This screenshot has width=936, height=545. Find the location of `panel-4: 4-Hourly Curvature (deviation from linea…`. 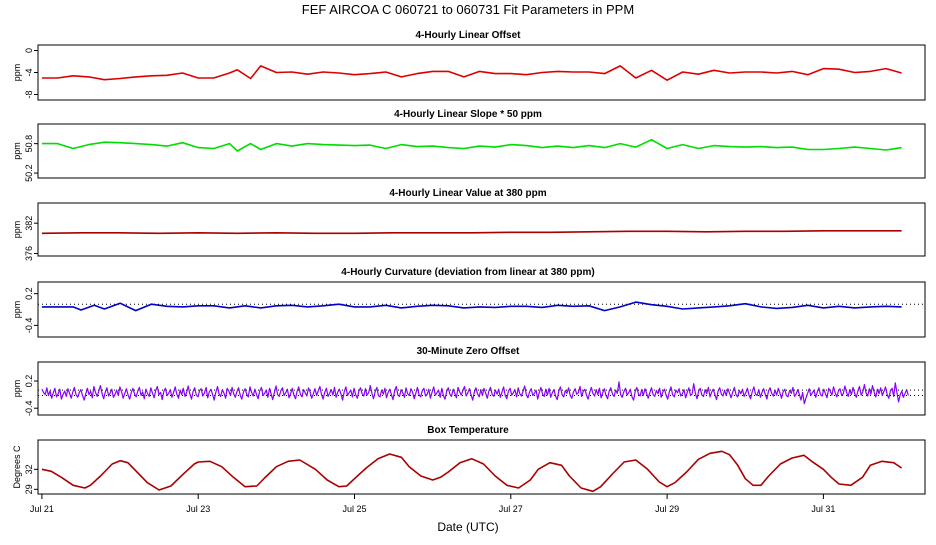

panel-4: 4-Hourly Curvature (deviation from linea… is located at coordinates (469, 302).